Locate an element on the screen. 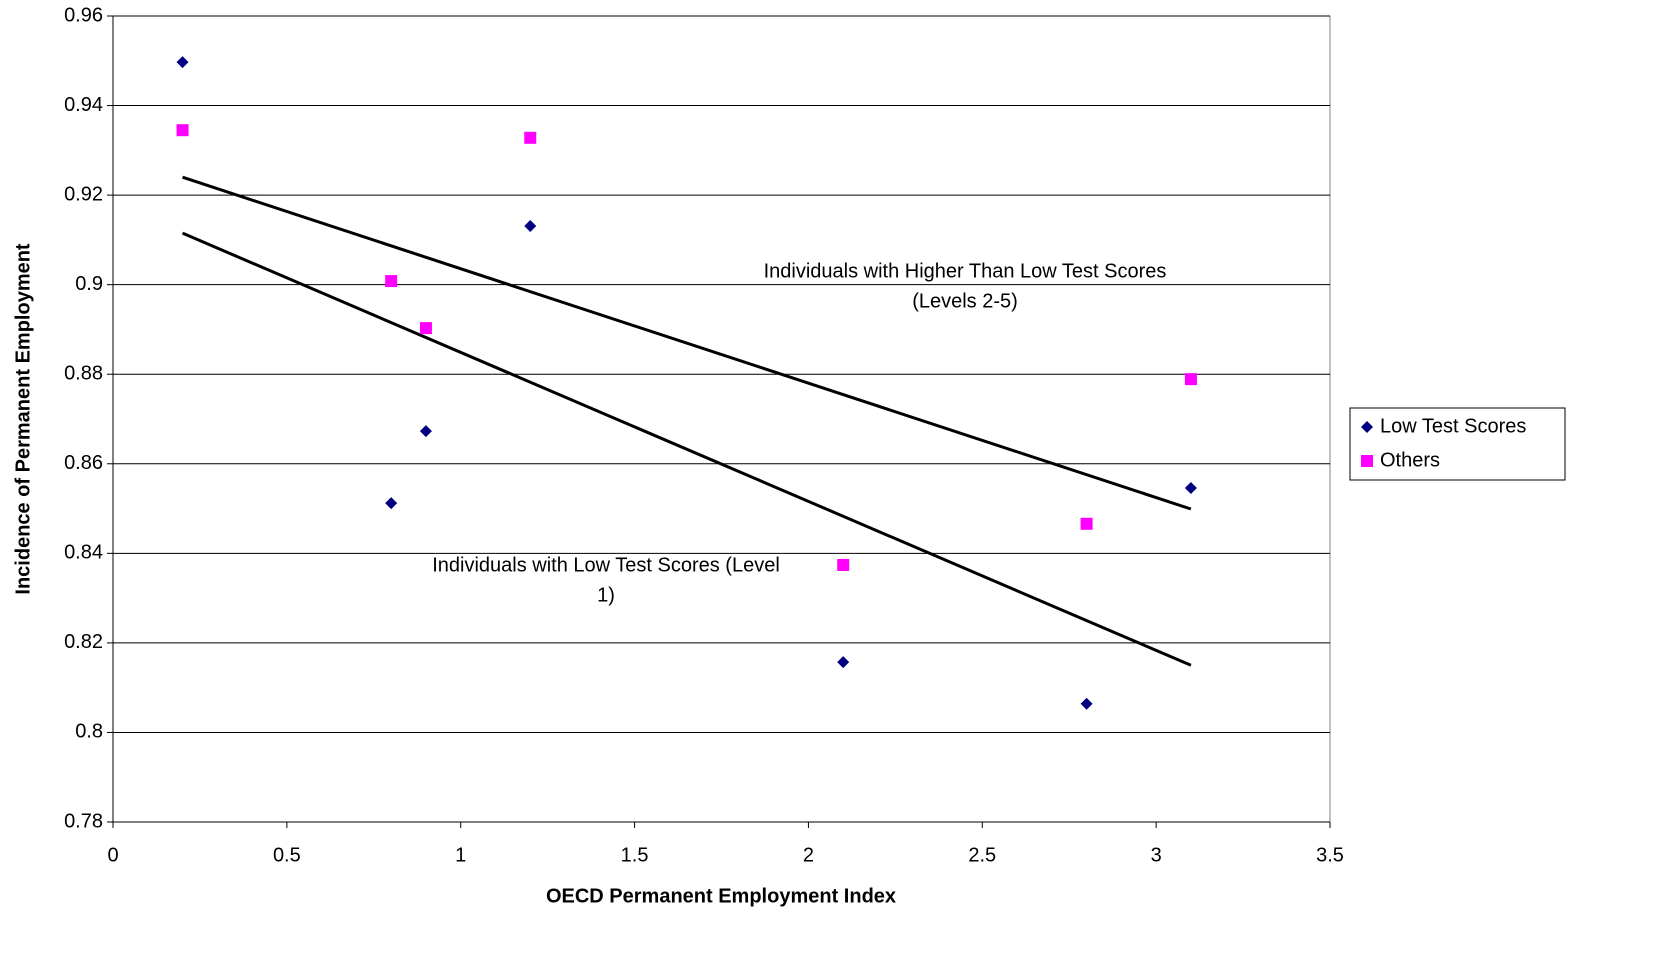  legend-label: Others is located at coordinates (1410, 460).